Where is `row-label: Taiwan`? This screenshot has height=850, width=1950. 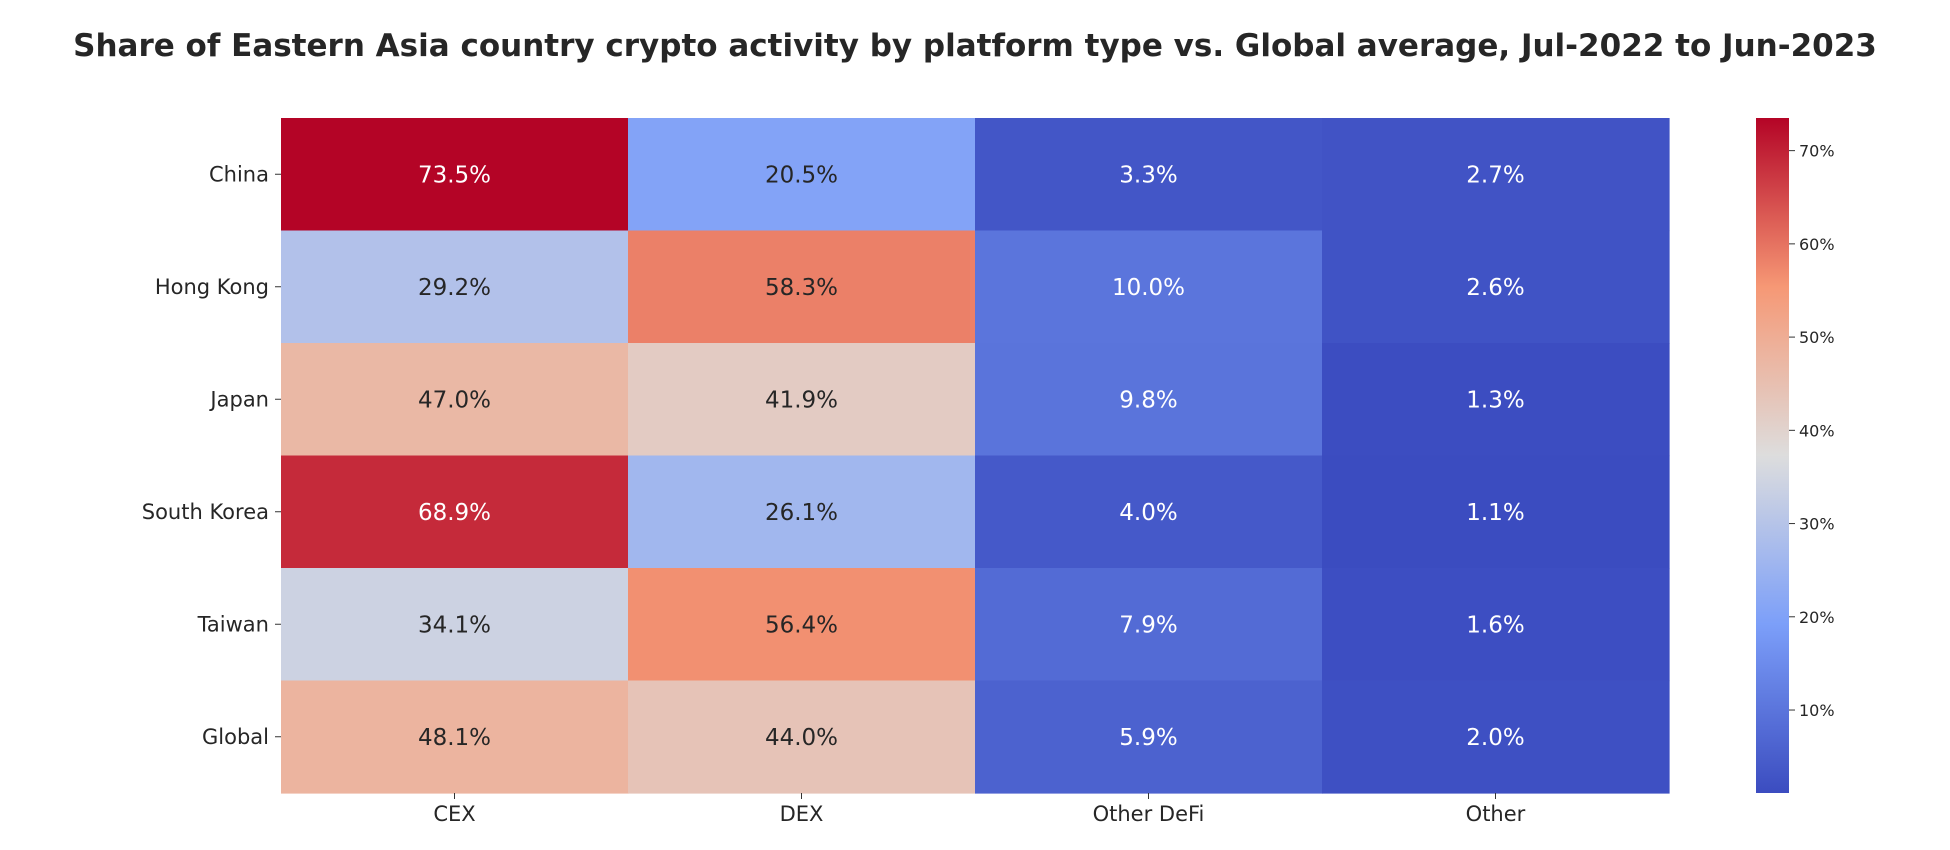
row-label: Taiwan is located at coordinates (233, 624).